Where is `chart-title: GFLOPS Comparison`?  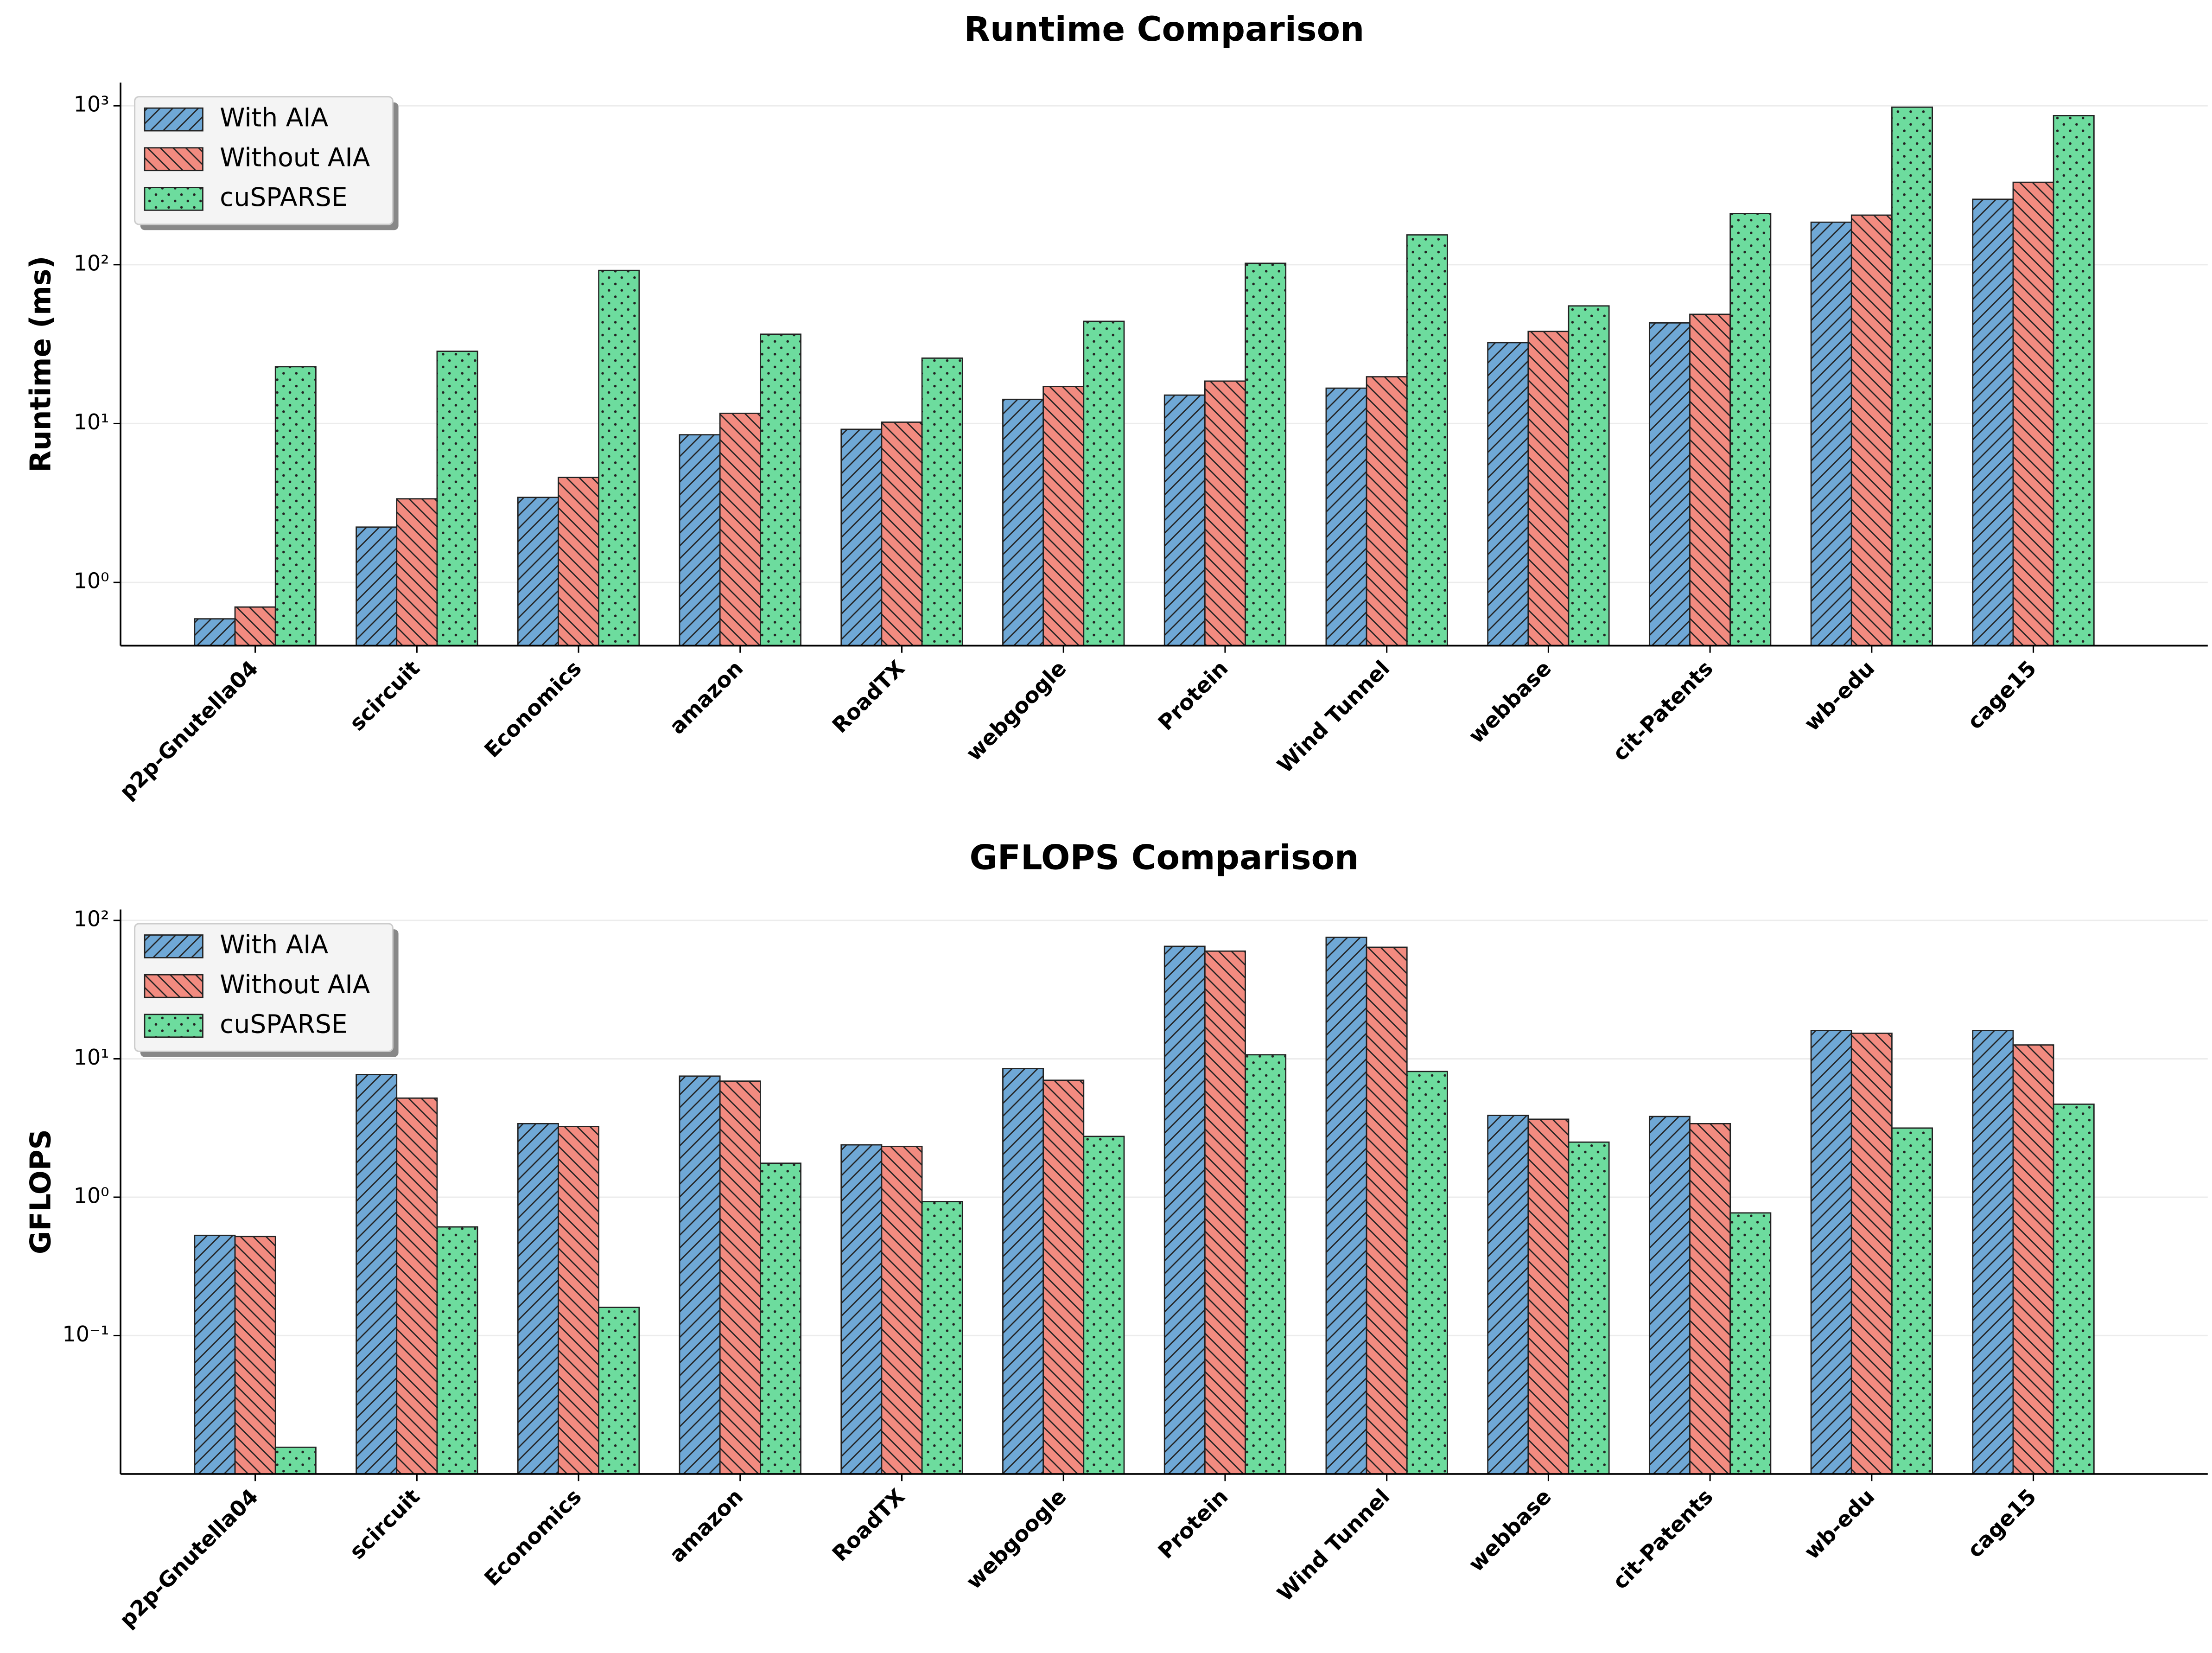
chart-title: GFLOPS Comparison is located at coordinates (1164, 857).